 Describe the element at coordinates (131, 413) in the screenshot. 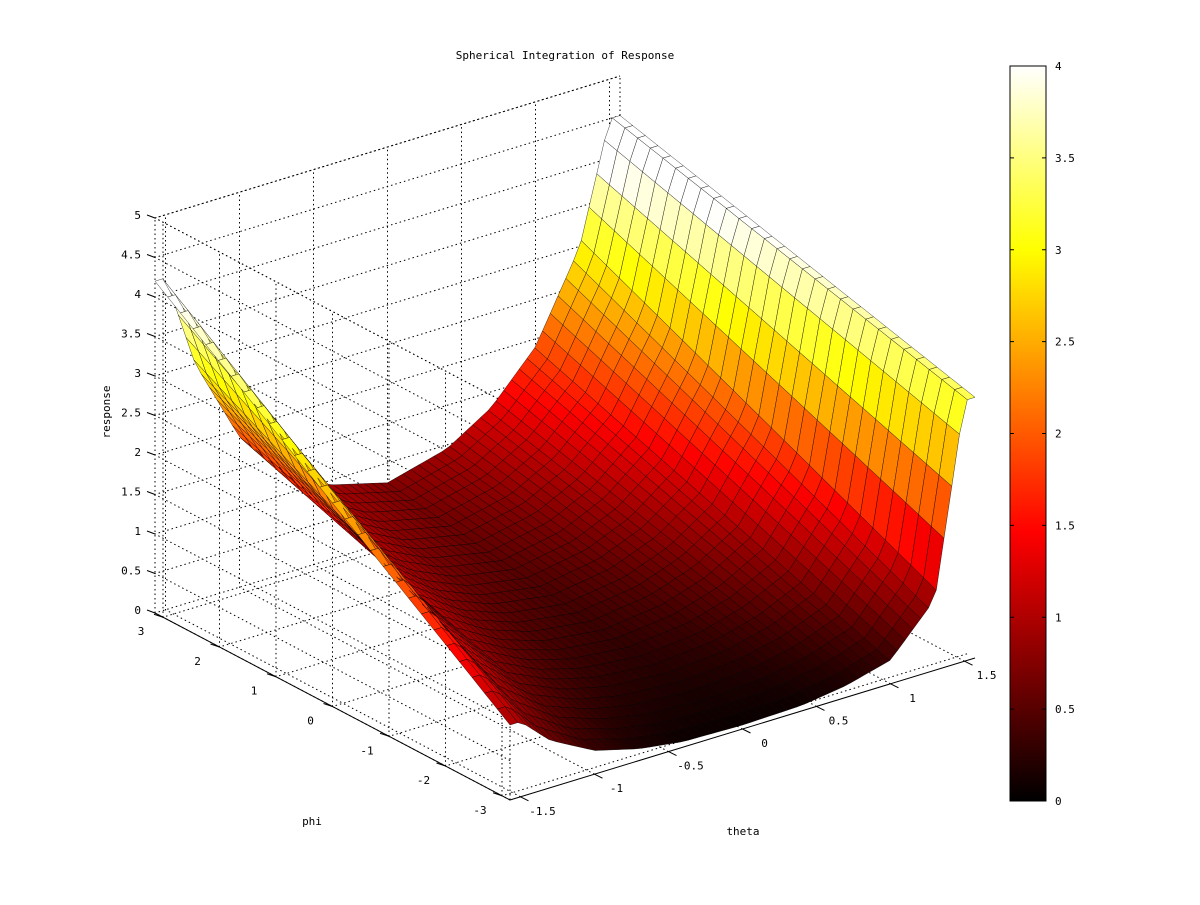

I see `z-tick-label: 2.5` at that location.